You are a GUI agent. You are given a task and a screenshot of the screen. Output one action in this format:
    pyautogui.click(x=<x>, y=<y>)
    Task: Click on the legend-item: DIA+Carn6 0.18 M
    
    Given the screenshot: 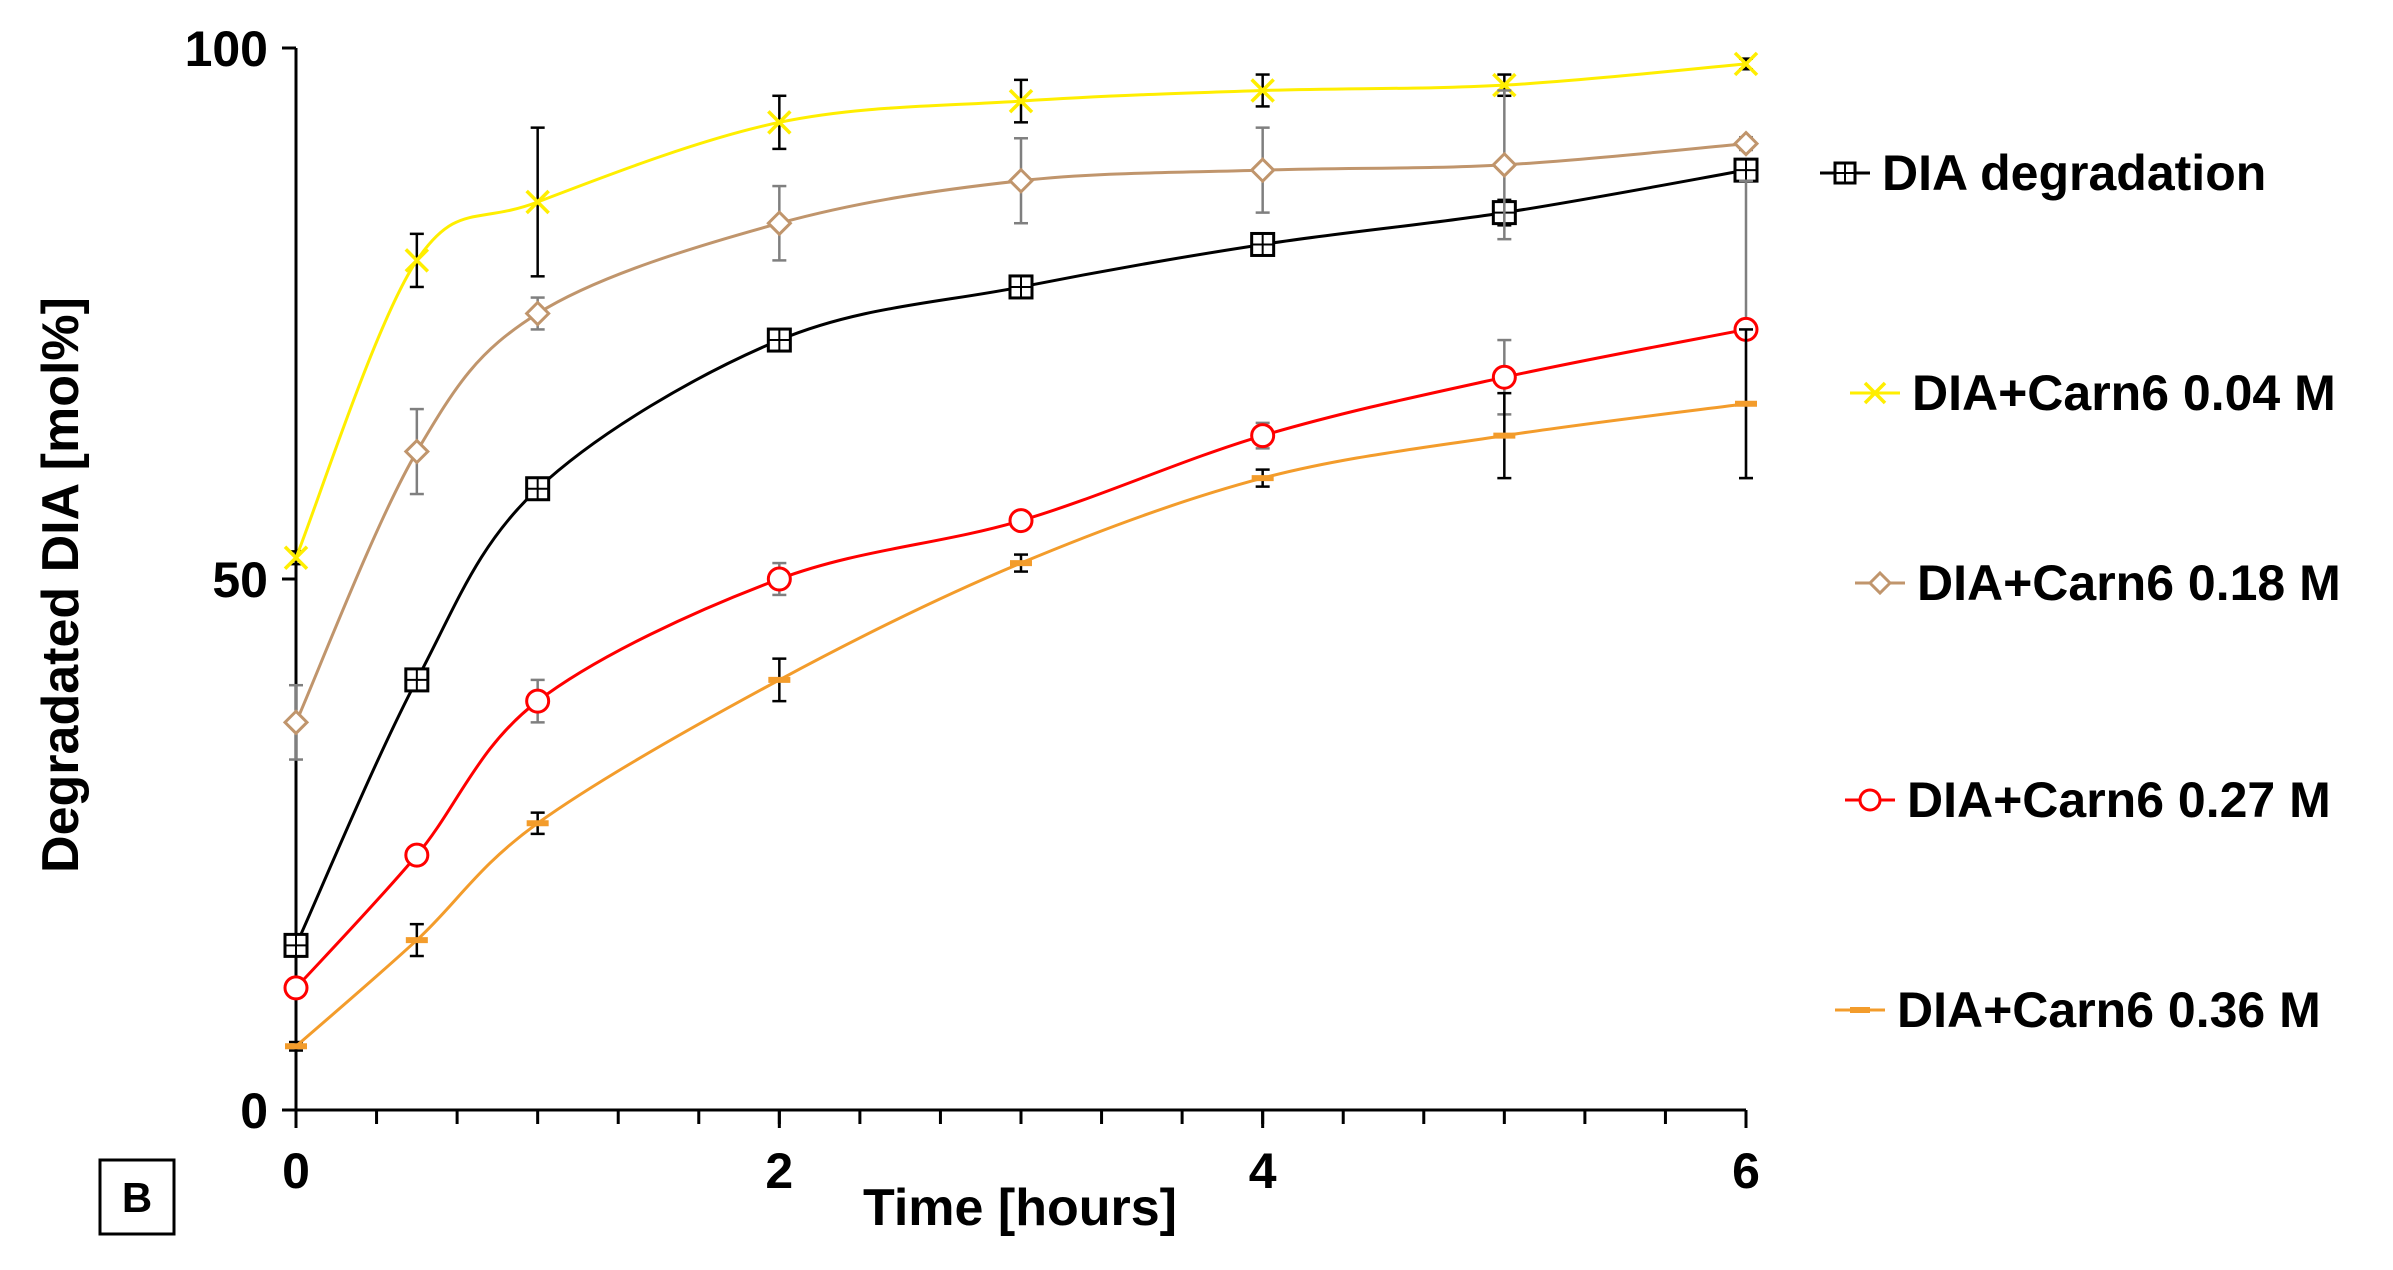 What is the action you would take?
    pyautogui.click(x=2098, y=583)
    